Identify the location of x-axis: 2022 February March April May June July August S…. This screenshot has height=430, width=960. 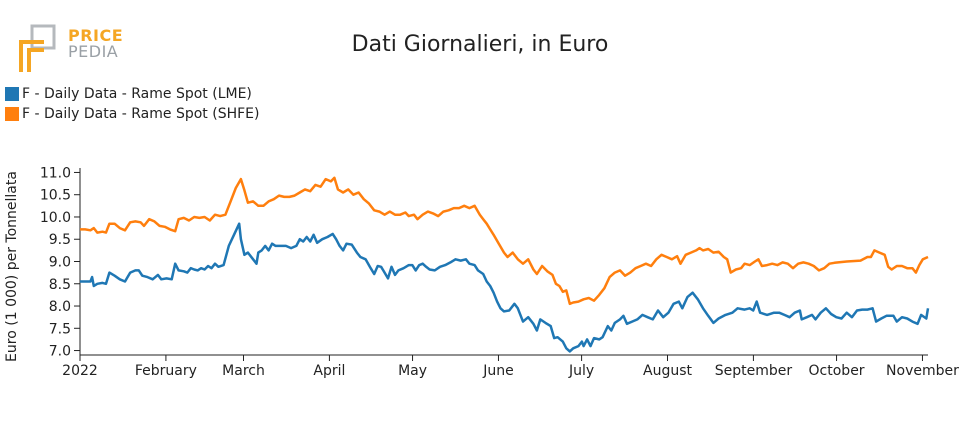
(510, 366).